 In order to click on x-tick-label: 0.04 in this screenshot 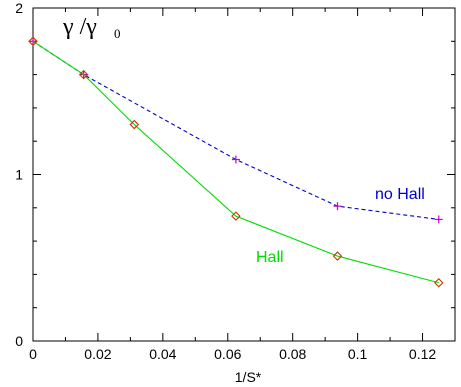, I will do `click(162, 354)`.